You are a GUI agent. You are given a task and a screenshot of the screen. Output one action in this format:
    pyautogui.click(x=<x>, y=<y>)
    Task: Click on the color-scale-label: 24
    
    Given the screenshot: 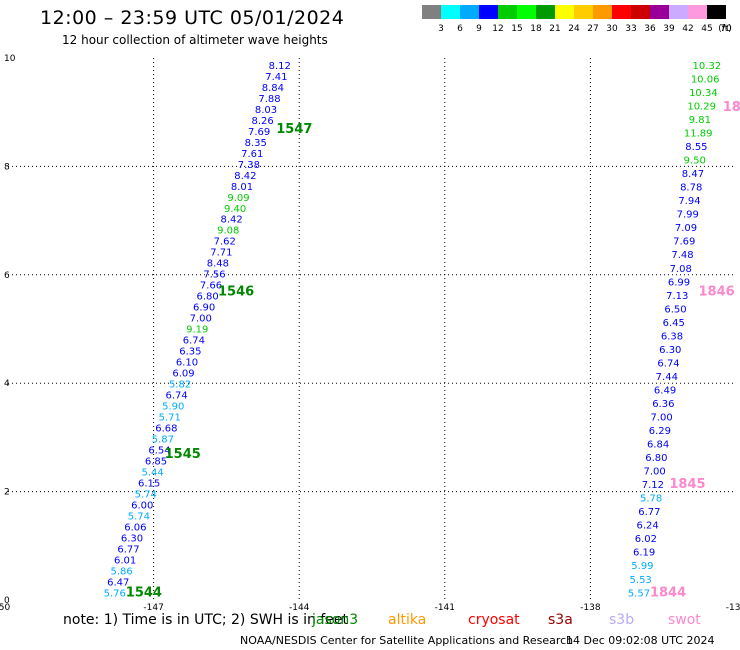 What is the action you would take?
    pyautogui.click(x=574, y=28)
    